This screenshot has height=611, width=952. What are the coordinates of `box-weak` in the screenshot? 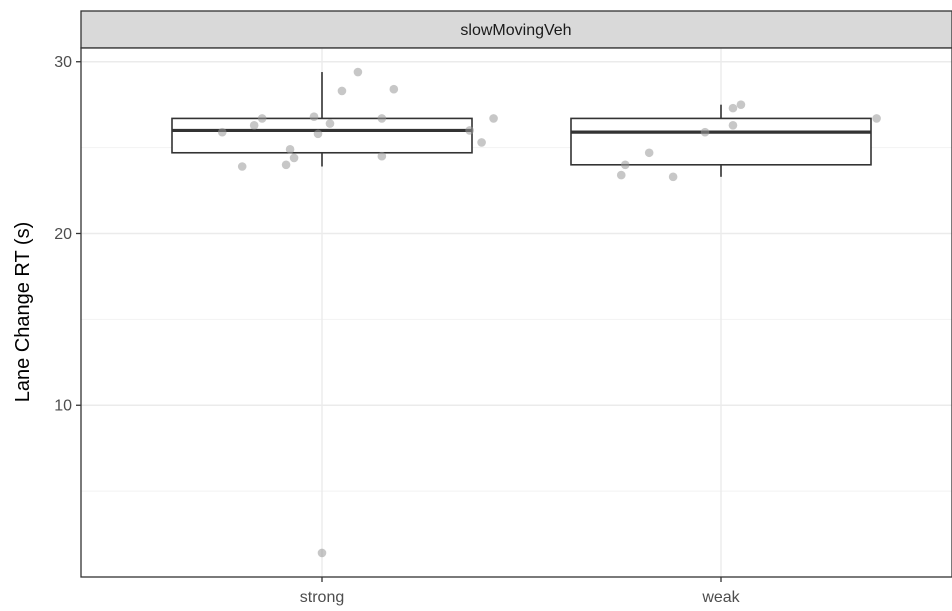 It's located at (721, 140).